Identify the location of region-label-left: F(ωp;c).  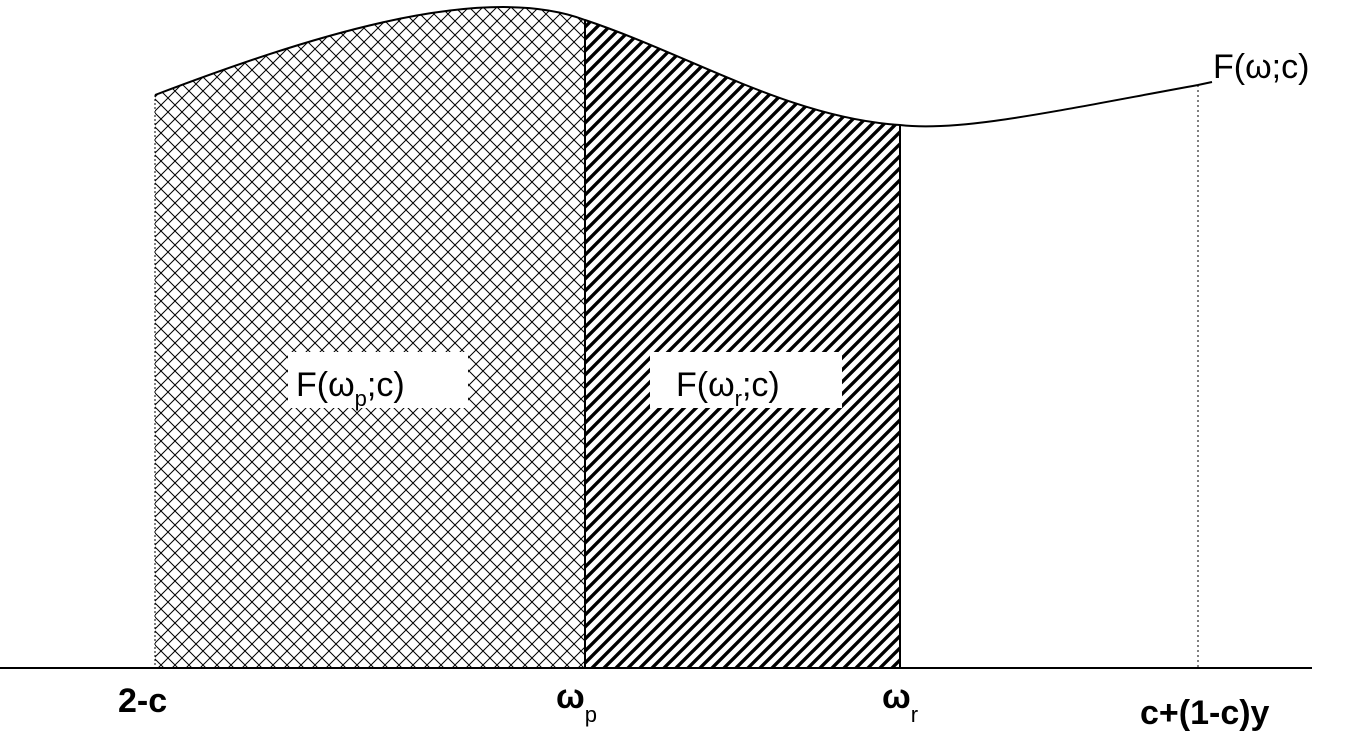
(350, 388).